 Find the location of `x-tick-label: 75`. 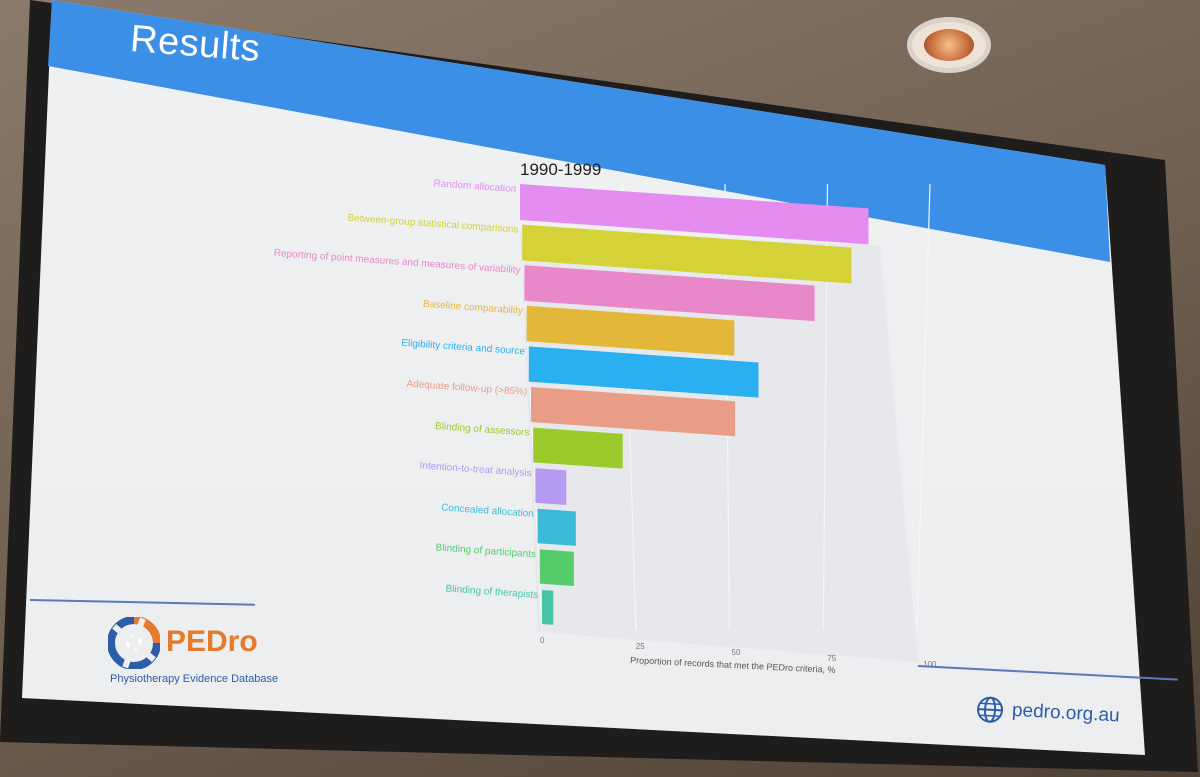

x-tick-label: 75 is located at coordinates (831, 658).